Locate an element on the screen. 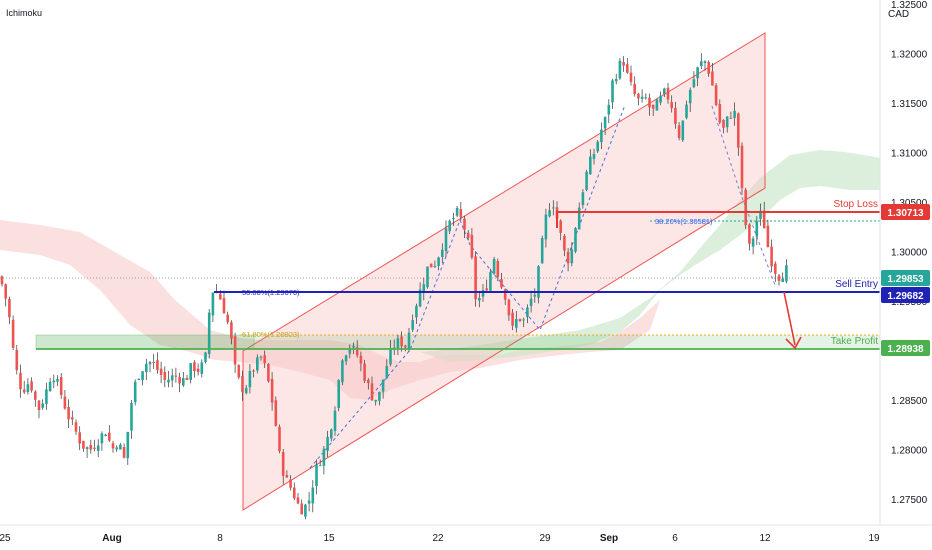  stop-loss-badge is located at coordinates (905, 212).